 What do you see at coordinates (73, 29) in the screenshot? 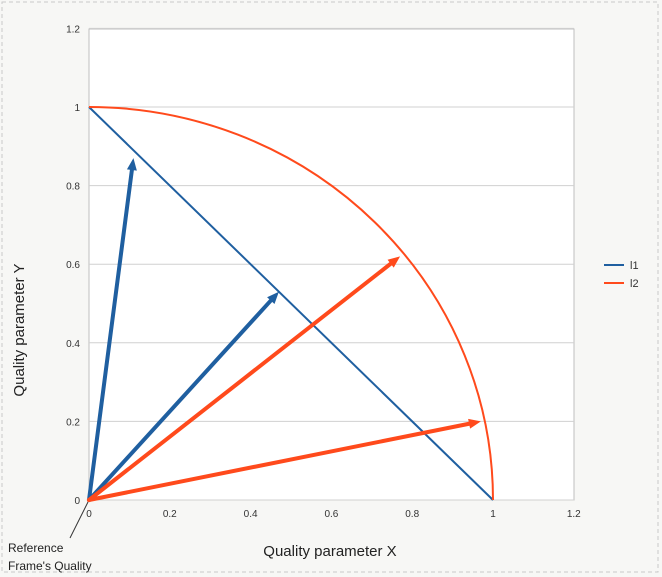
I see `y-tick-label: 1.2` at bounding box center [73, 29].